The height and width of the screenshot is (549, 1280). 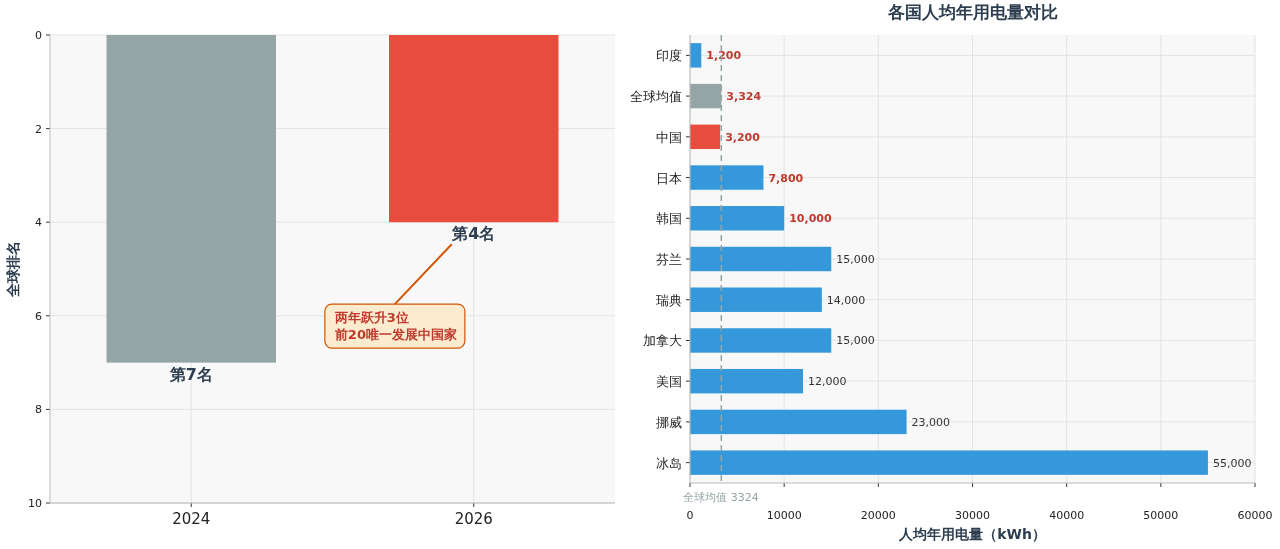 I want to click on annotation: 两年跃升3位, so click(x=371, y=318).